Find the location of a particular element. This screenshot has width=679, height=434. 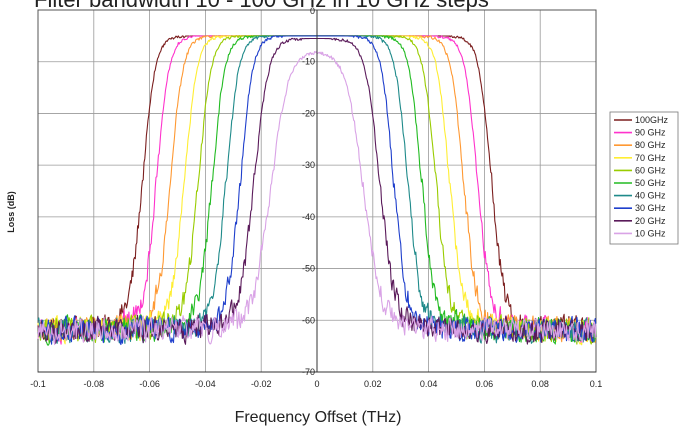

y-tick-label: -50 is located at coordinates (308, 269).